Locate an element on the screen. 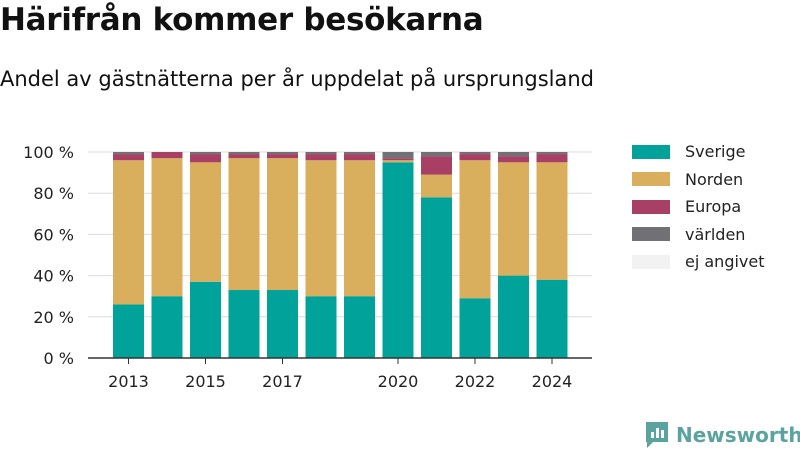 The image size is (800, 450). legend-label: Norden is located at coordinates (714, 179).